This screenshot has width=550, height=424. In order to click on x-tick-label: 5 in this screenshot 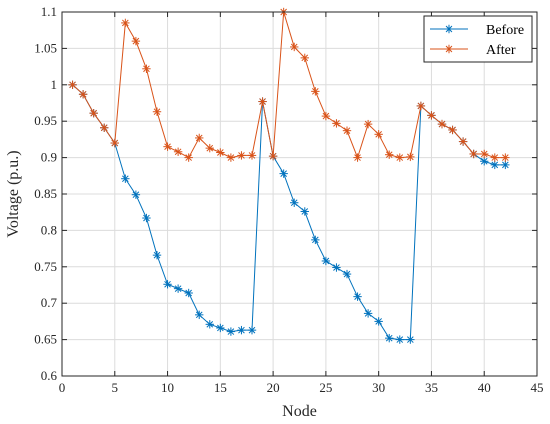, I will do `click(115, 387)`.